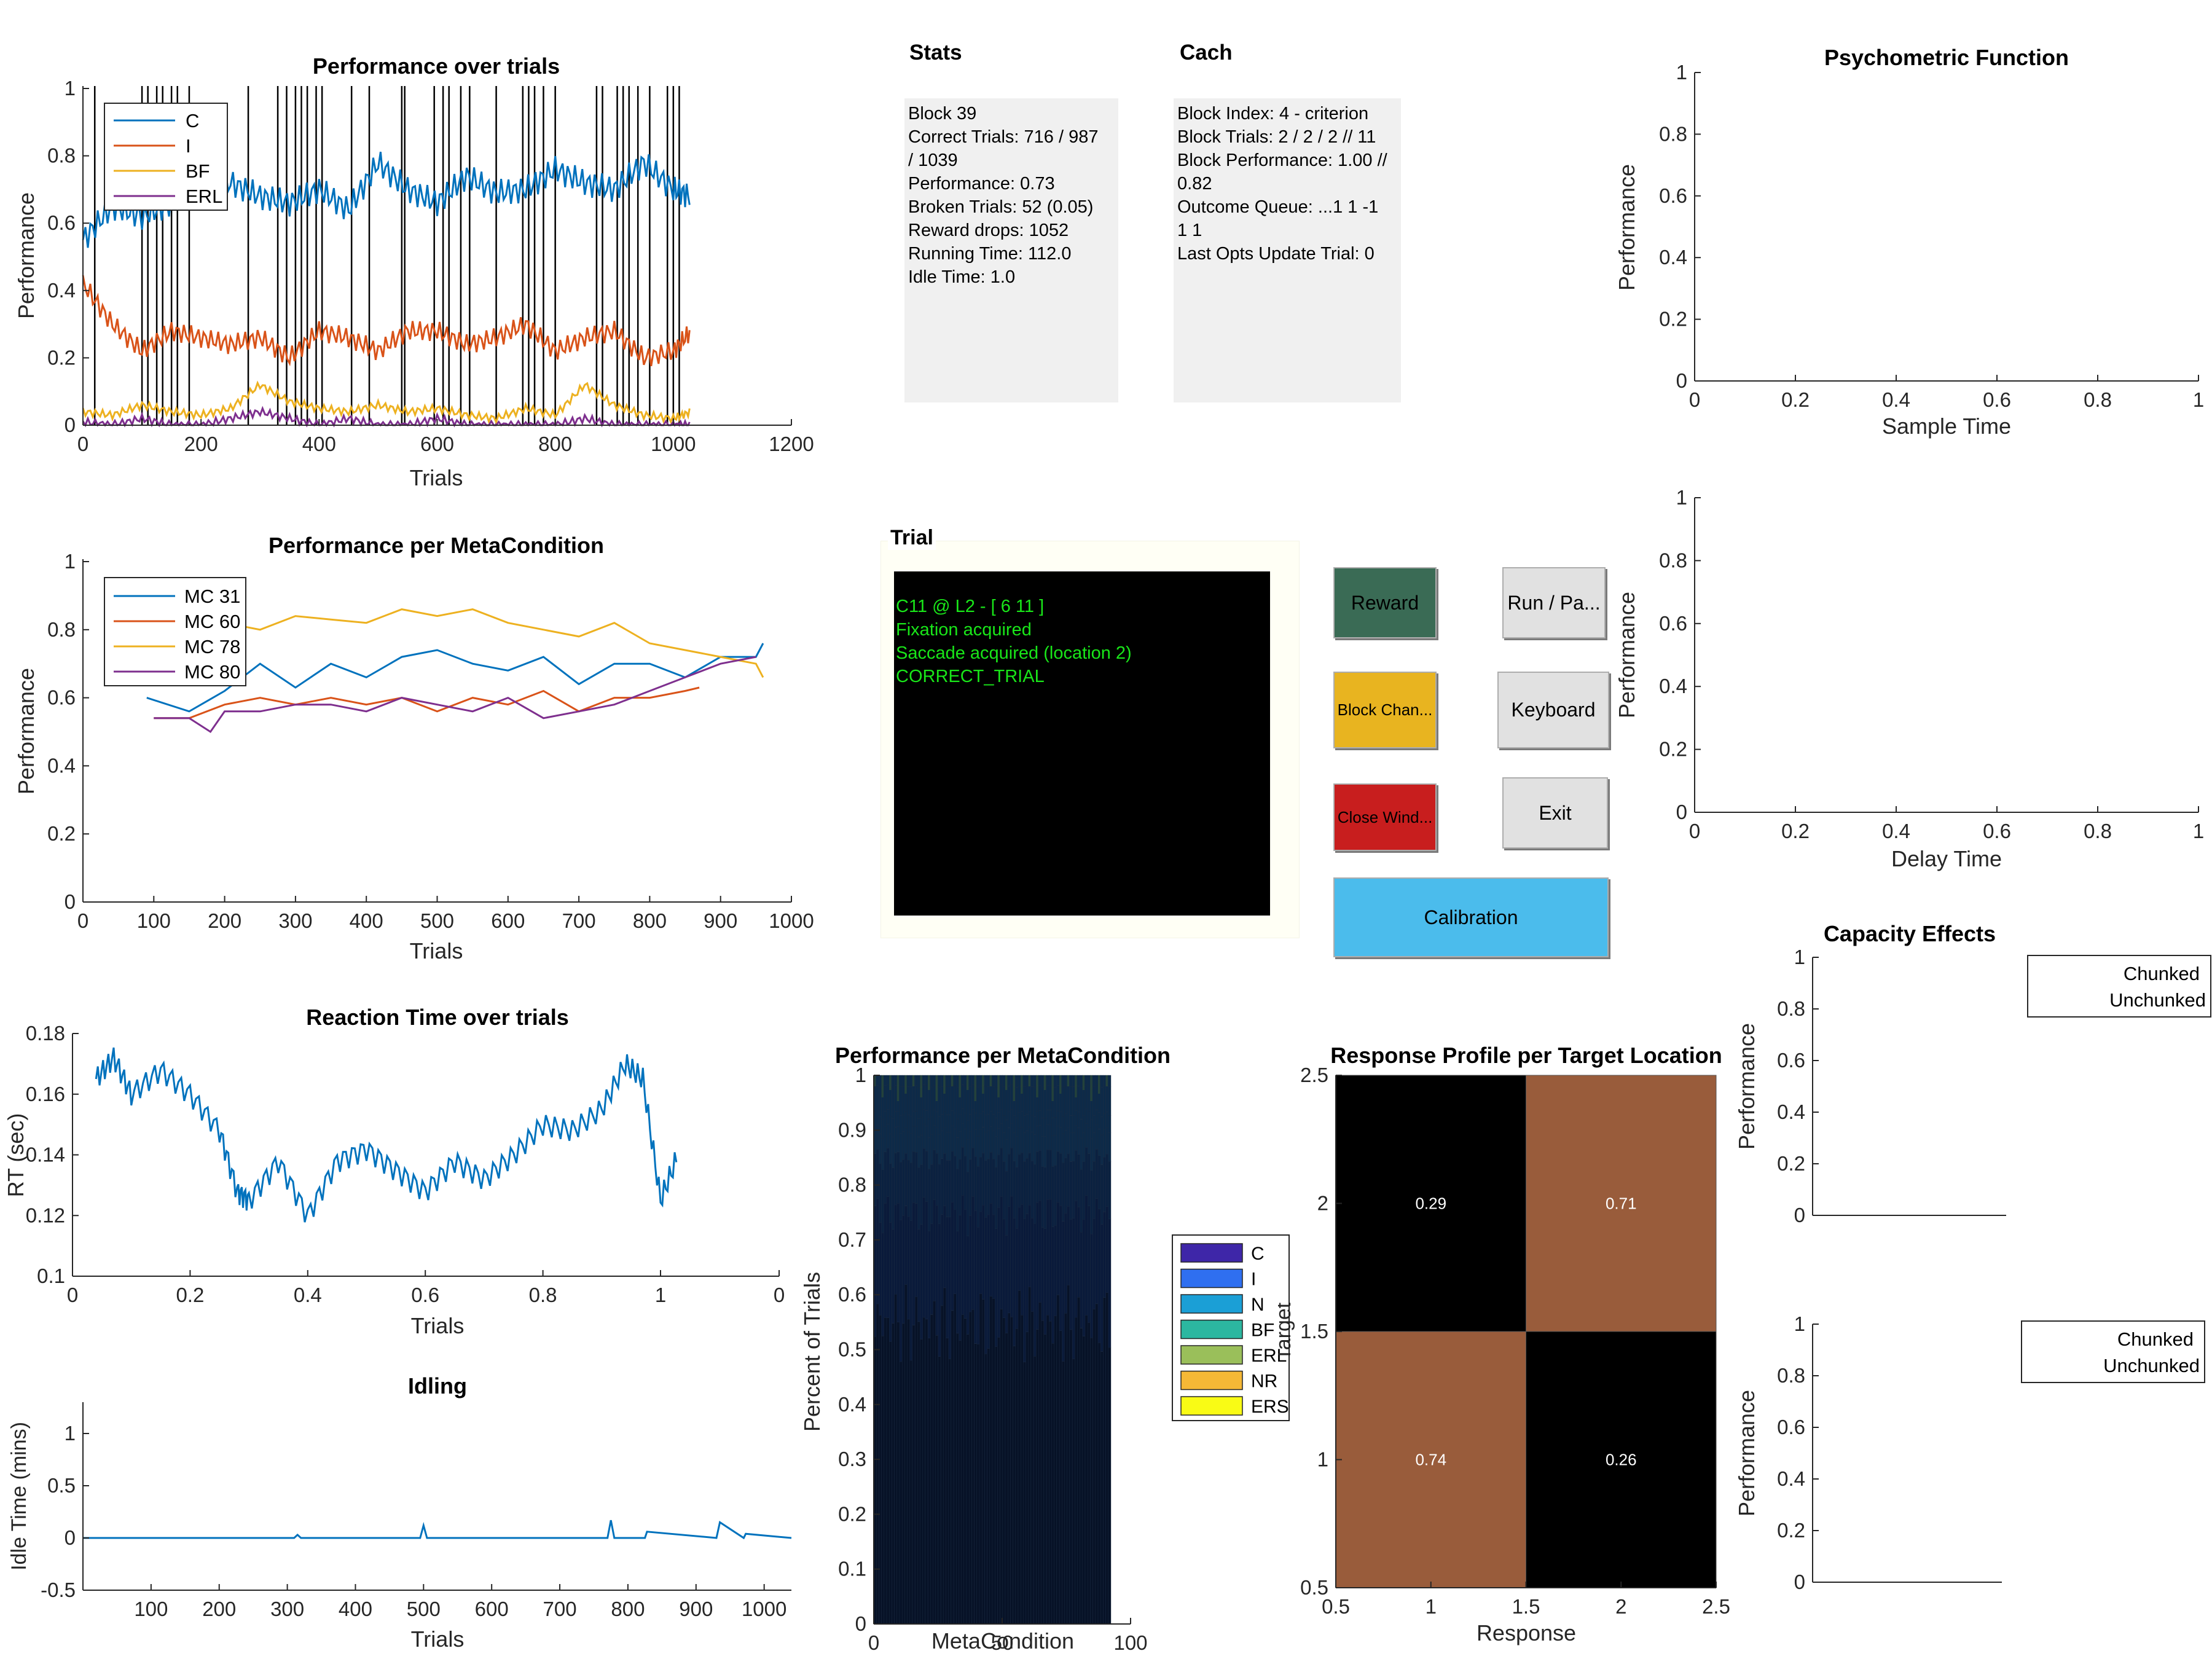  I want to click on perf-meta-xtick-label: 600, so click(508, 920).